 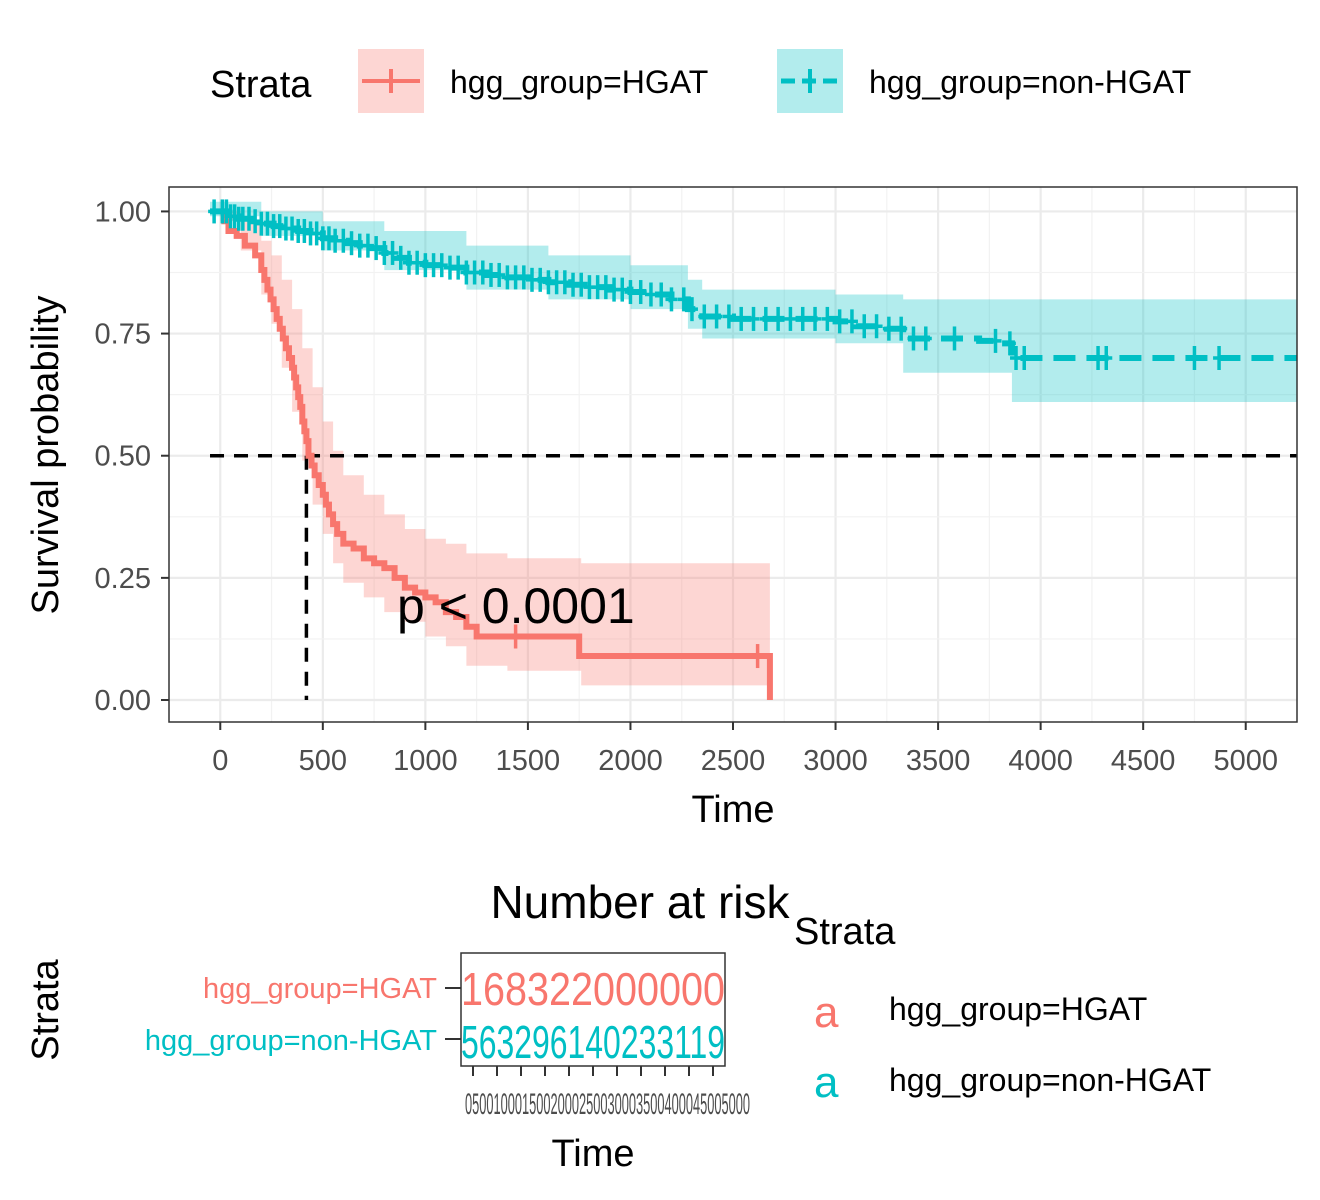 I want to click on x-axis-label: Time, so click(x=732, y=810).